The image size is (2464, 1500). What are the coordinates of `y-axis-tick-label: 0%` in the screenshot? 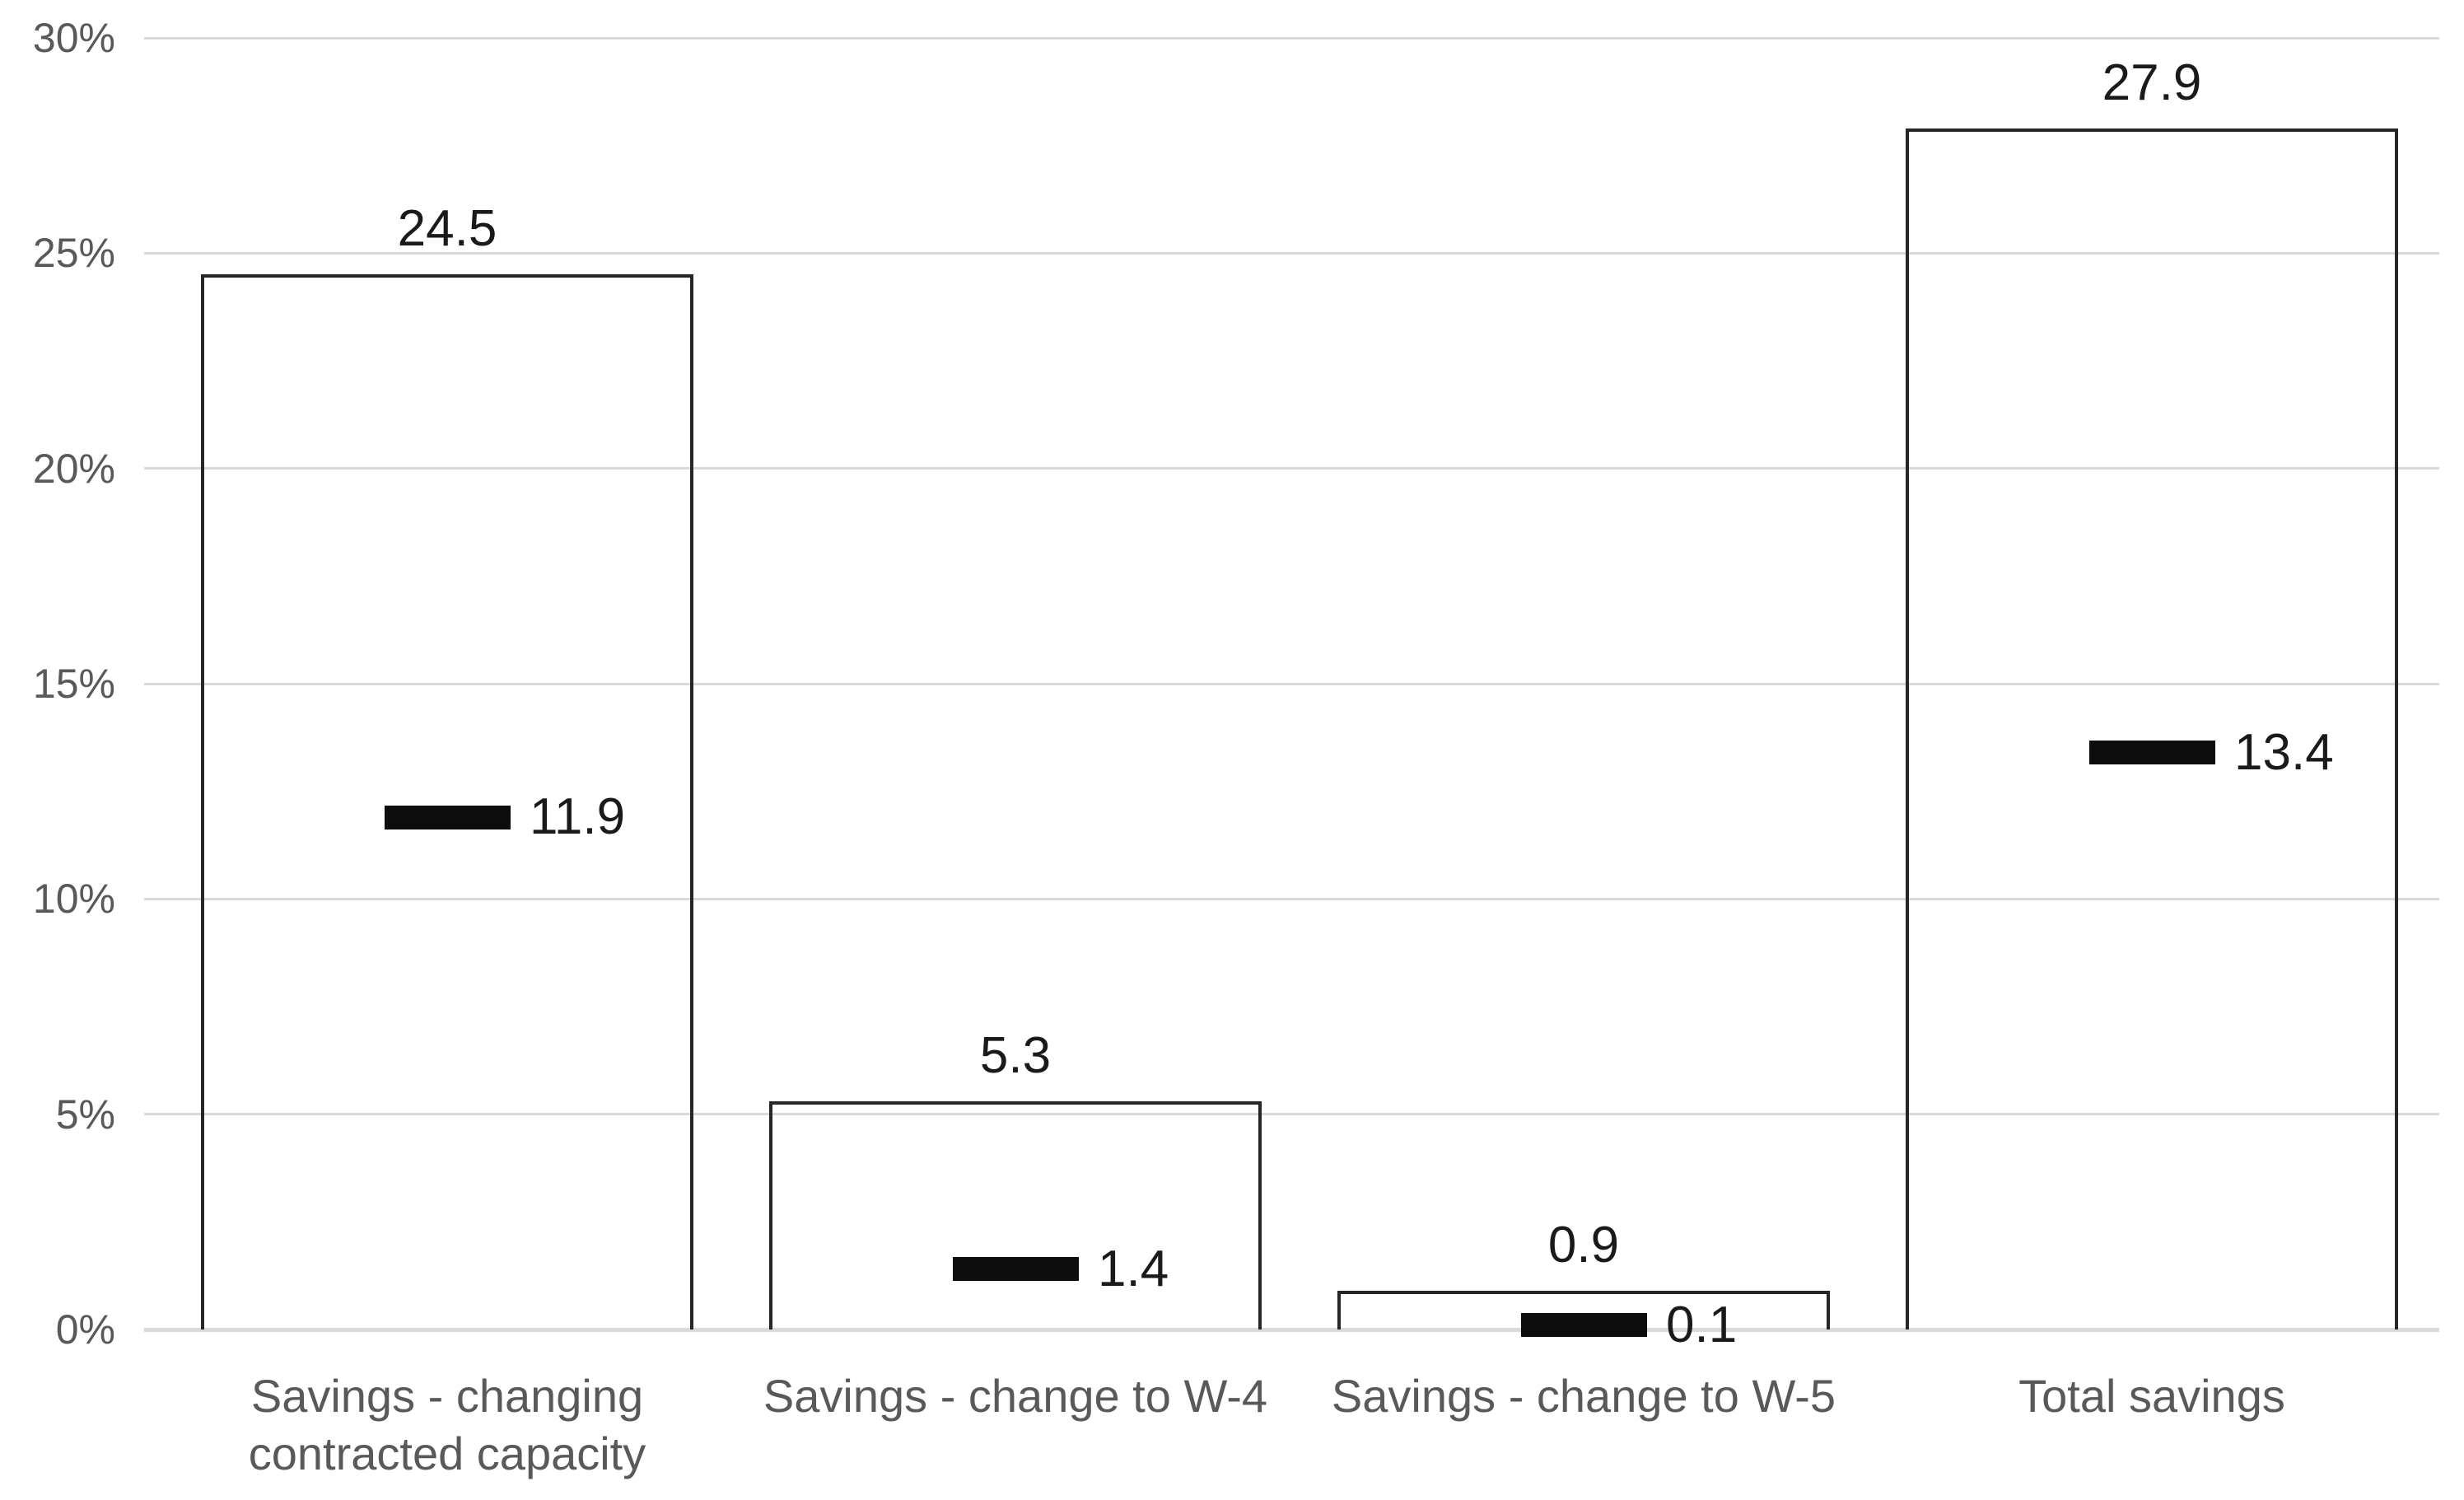 It's located at (85, 1329).